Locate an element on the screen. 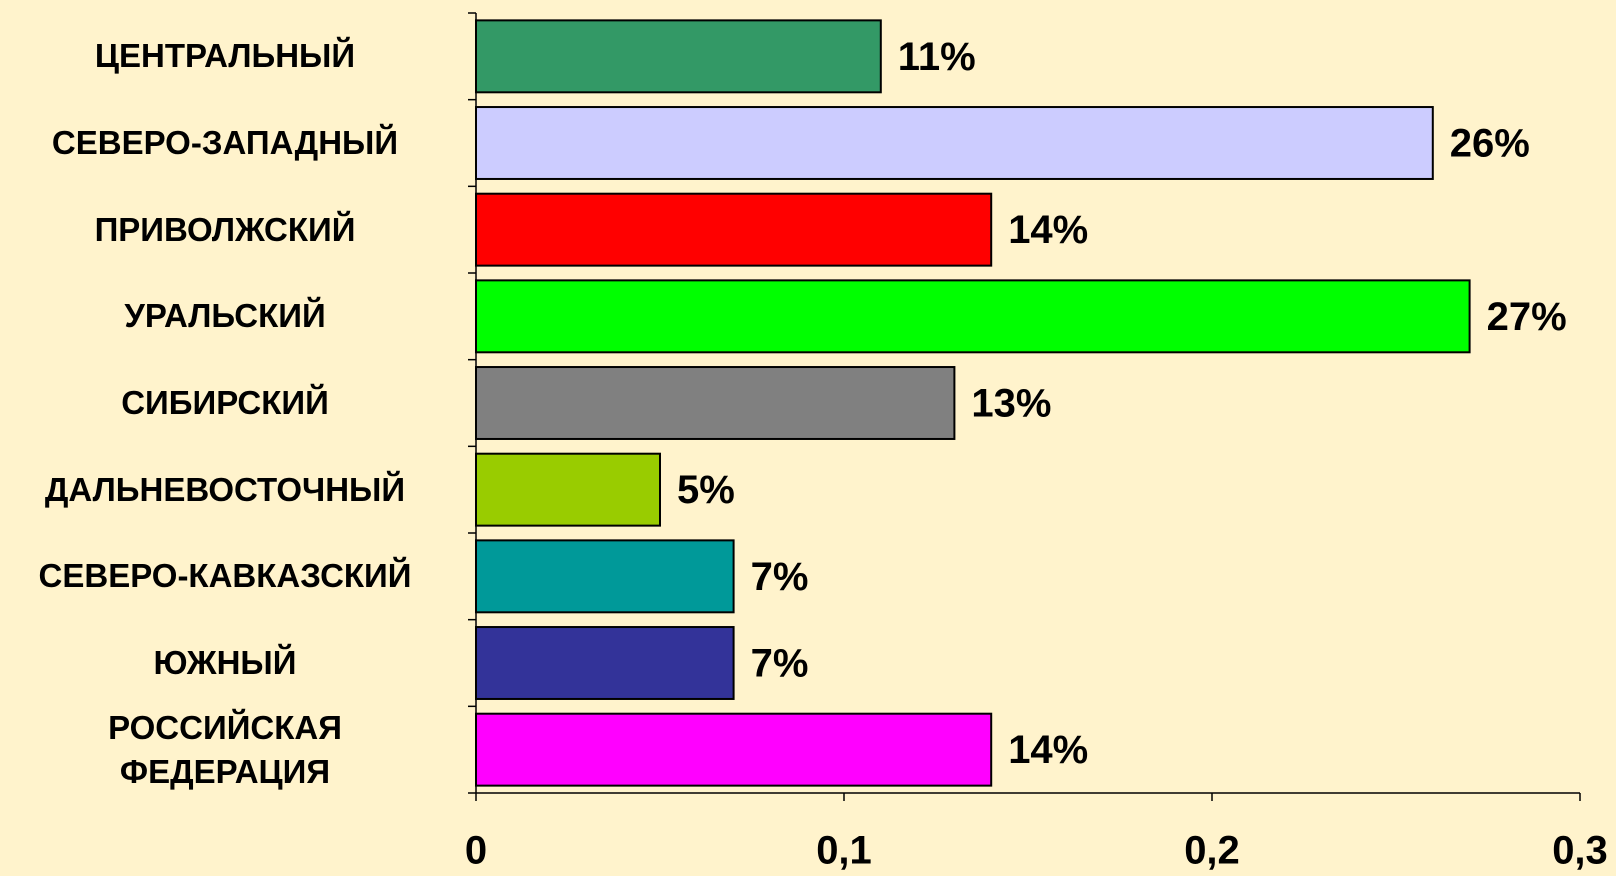  value-label: 27% is located at coordinates (1527, 317).